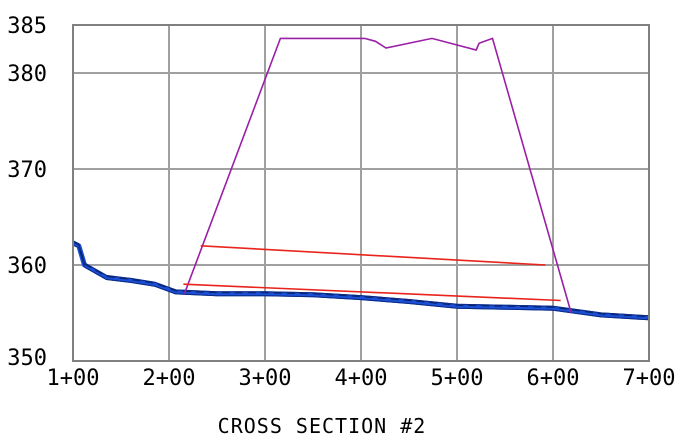 This screenshot has width=698, height=443. What do you see at coordinates (27, 26) in the screenshot?
I see `y-tick-label: 385` at bounding box center [27, 26].